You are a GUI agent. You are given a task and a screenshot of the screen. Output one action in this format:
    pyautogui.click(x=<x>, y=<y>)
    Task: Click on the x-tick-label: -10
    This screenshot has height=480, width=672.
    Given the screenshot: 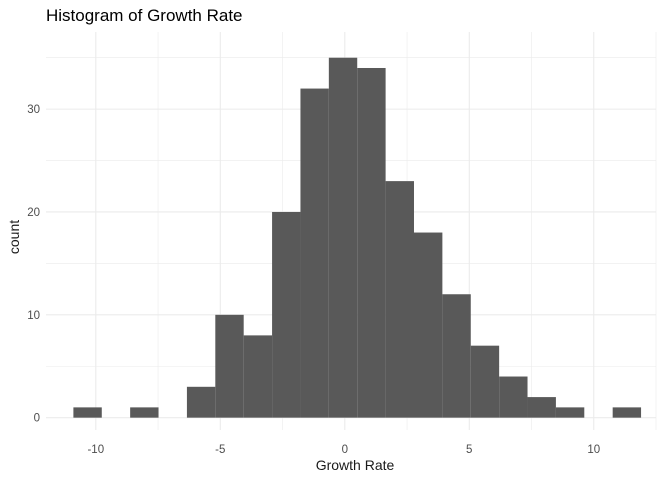 What is the action you would take?
    pyautogui.click(x=95, y=450)
    